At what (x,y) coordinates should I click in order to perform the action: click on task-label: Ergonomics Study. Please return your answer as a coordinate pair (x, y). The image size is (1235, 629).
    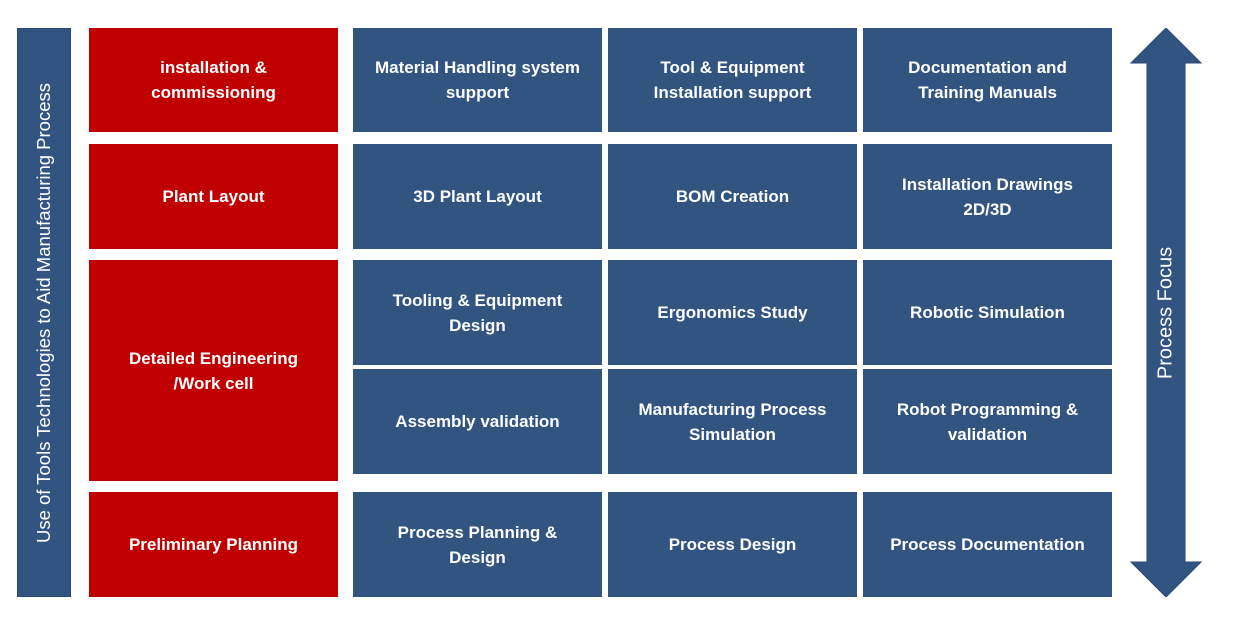
    Looking at the image, I should click on (732, 312).